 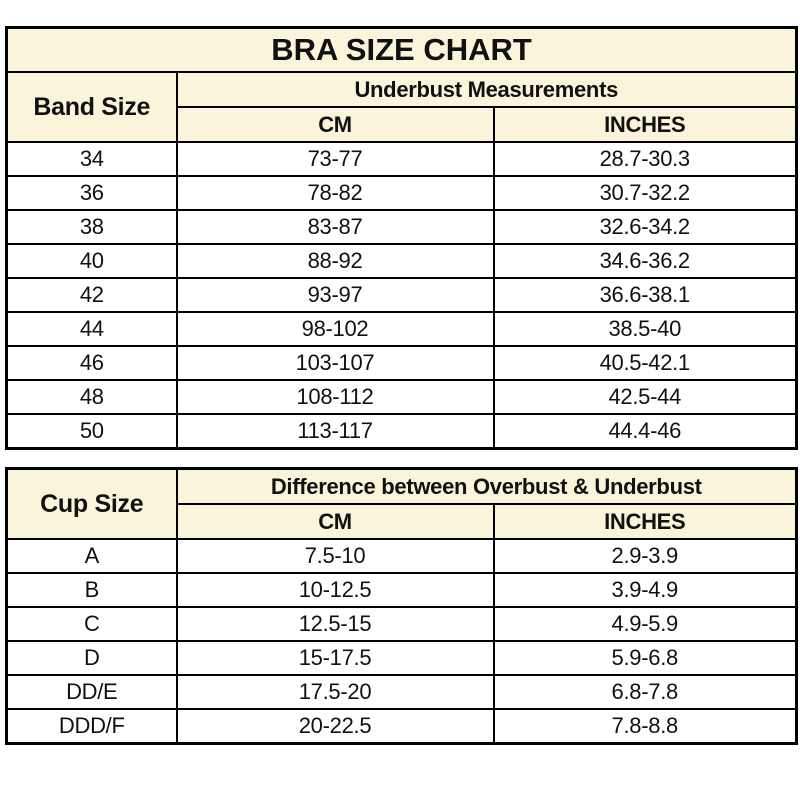 I want to click on inches-range-cell: 5.9-6.8, so click(x=645, y=658).